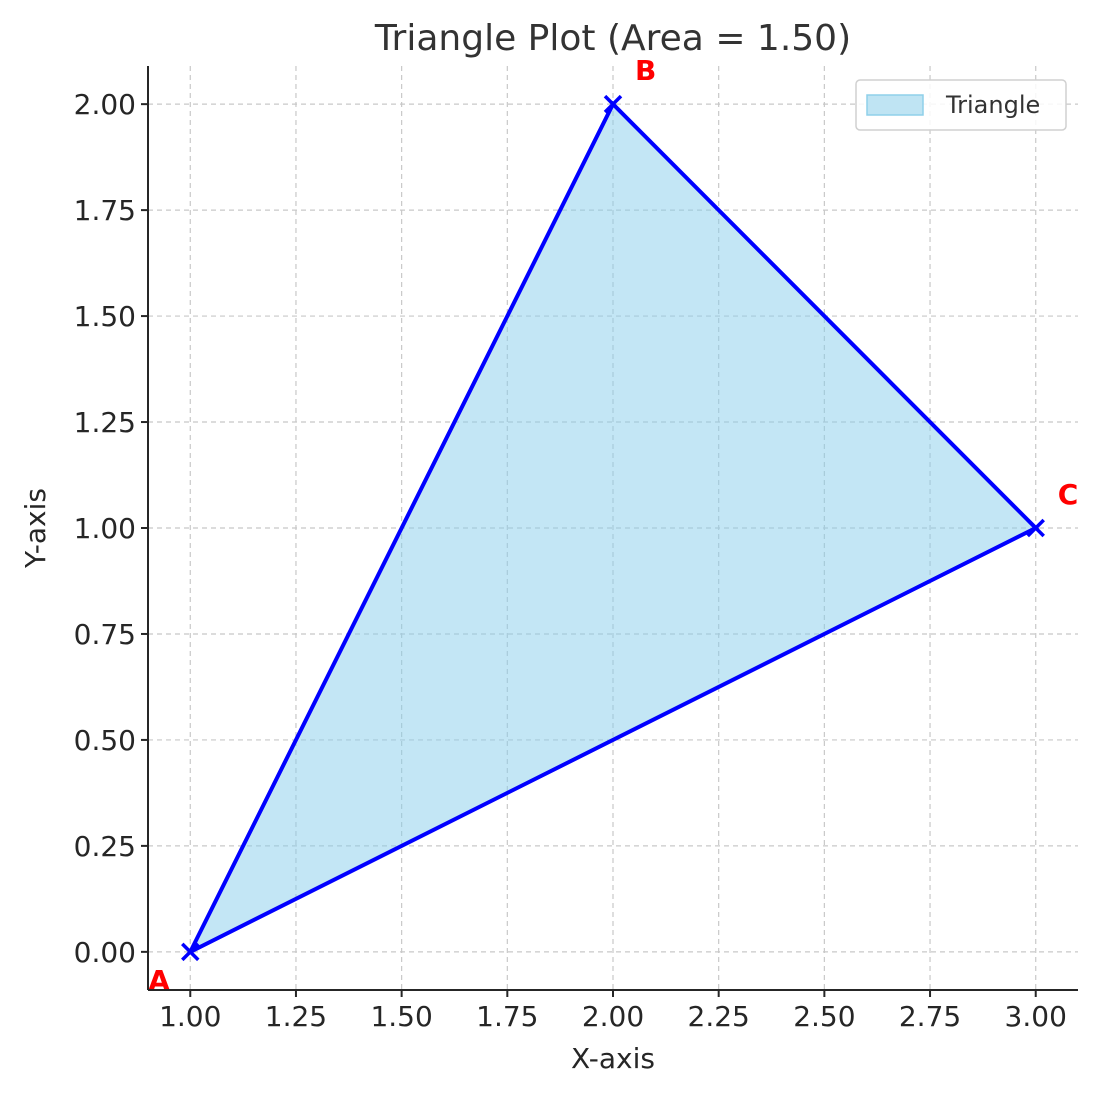 The image size is (1101, 1097). What do you see at coordinates (1035, 528) in the screenshot?
I see `vertex-marker-c` at bounding box center [1035, 528].